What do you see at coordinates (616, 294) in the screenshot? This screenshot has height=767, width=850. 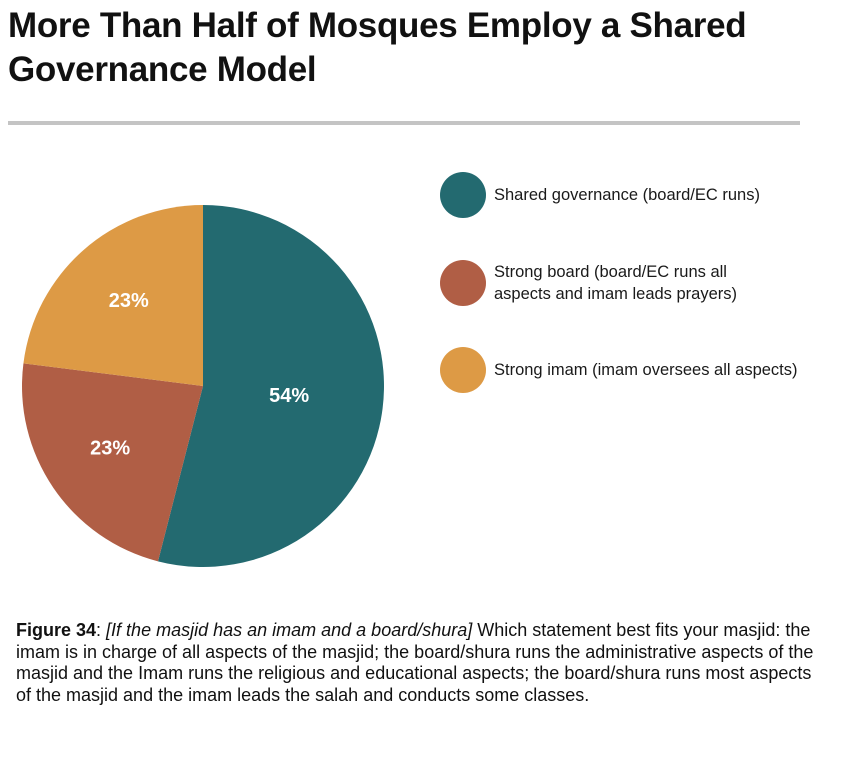 I see `legend-label-line: aspects and imam leads prayers)` at bounding box center [616, 294].